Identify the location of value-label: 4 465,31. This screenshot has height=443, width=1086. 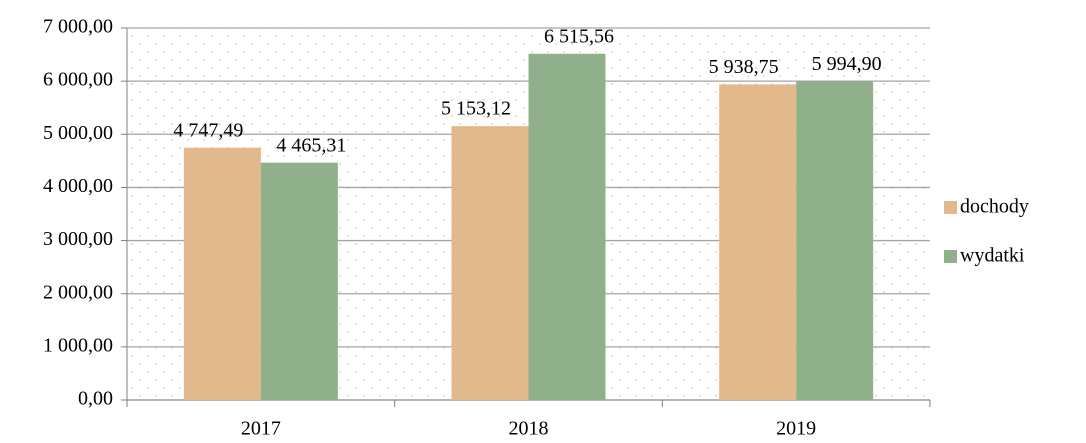
(311, 145).